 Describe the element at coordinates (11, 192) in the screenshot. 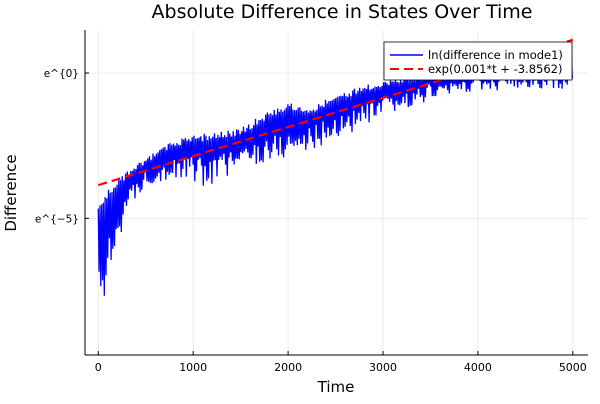

I see `y-axis-label: Difference` at that location.